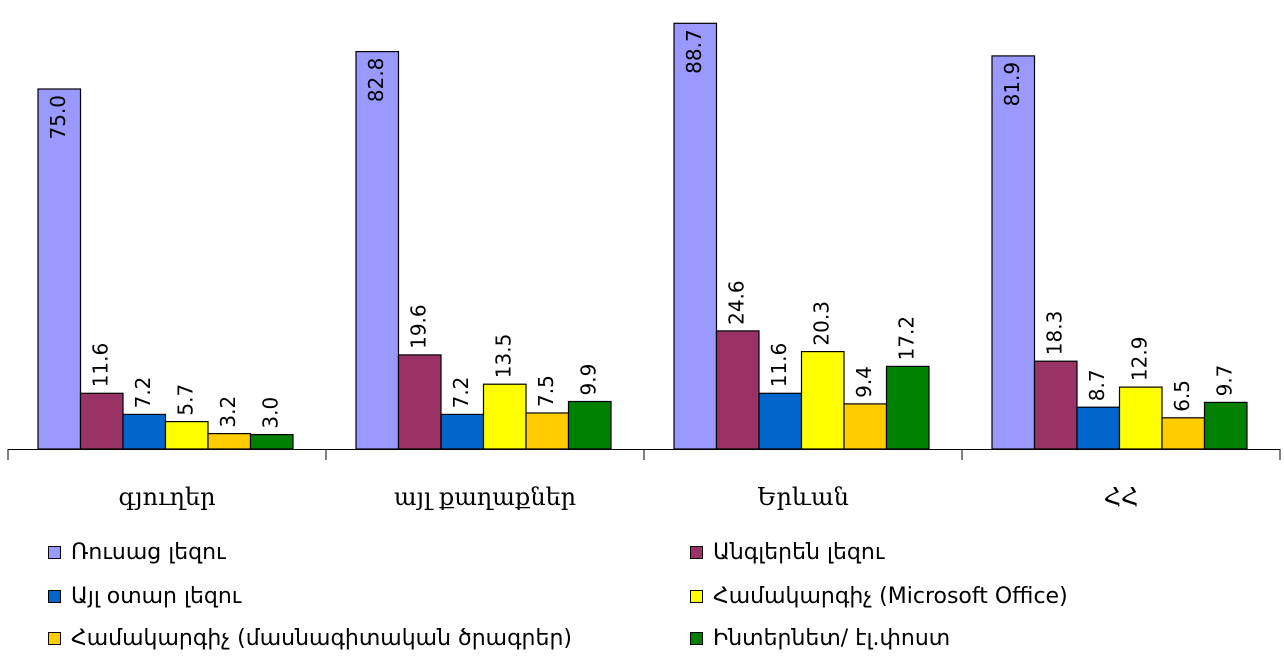 The height and width of the screenshot is (661, 1284). What do you see at coordinates (143, 393) in the screenshot?
I see `data-label-other-language-group-1: 7.2` at bounding box center [143, 393].